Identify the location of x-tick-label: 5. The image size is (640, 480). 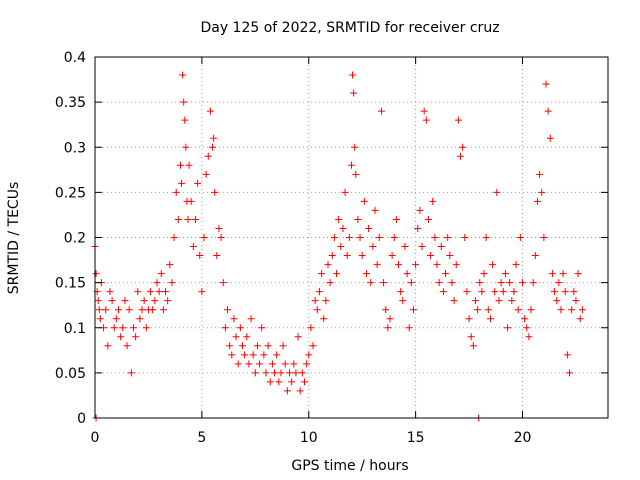
(201, 438).